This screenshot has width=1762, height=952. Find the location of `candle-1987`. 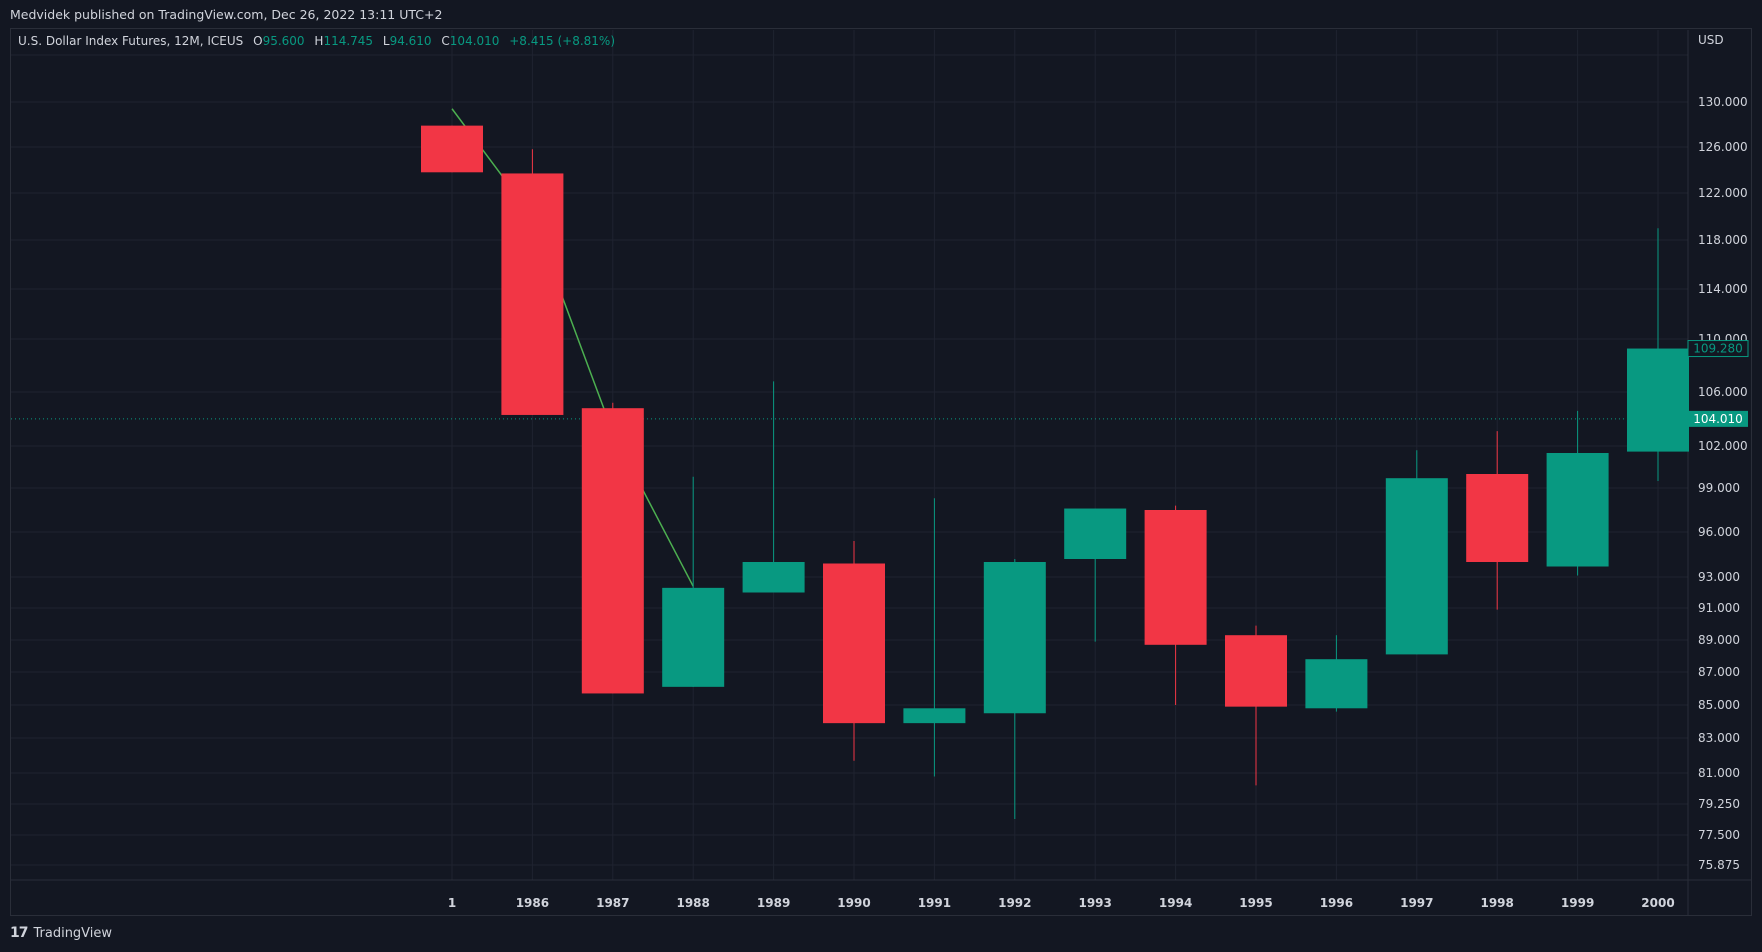

candle-1987 is located at coordinates (612, 548).